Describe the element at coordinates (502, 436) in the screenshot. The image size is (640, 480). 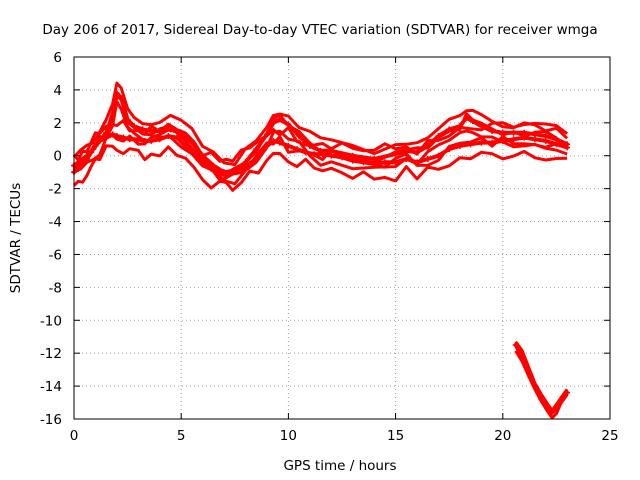
I see `x-tick-label: 20` at that location.